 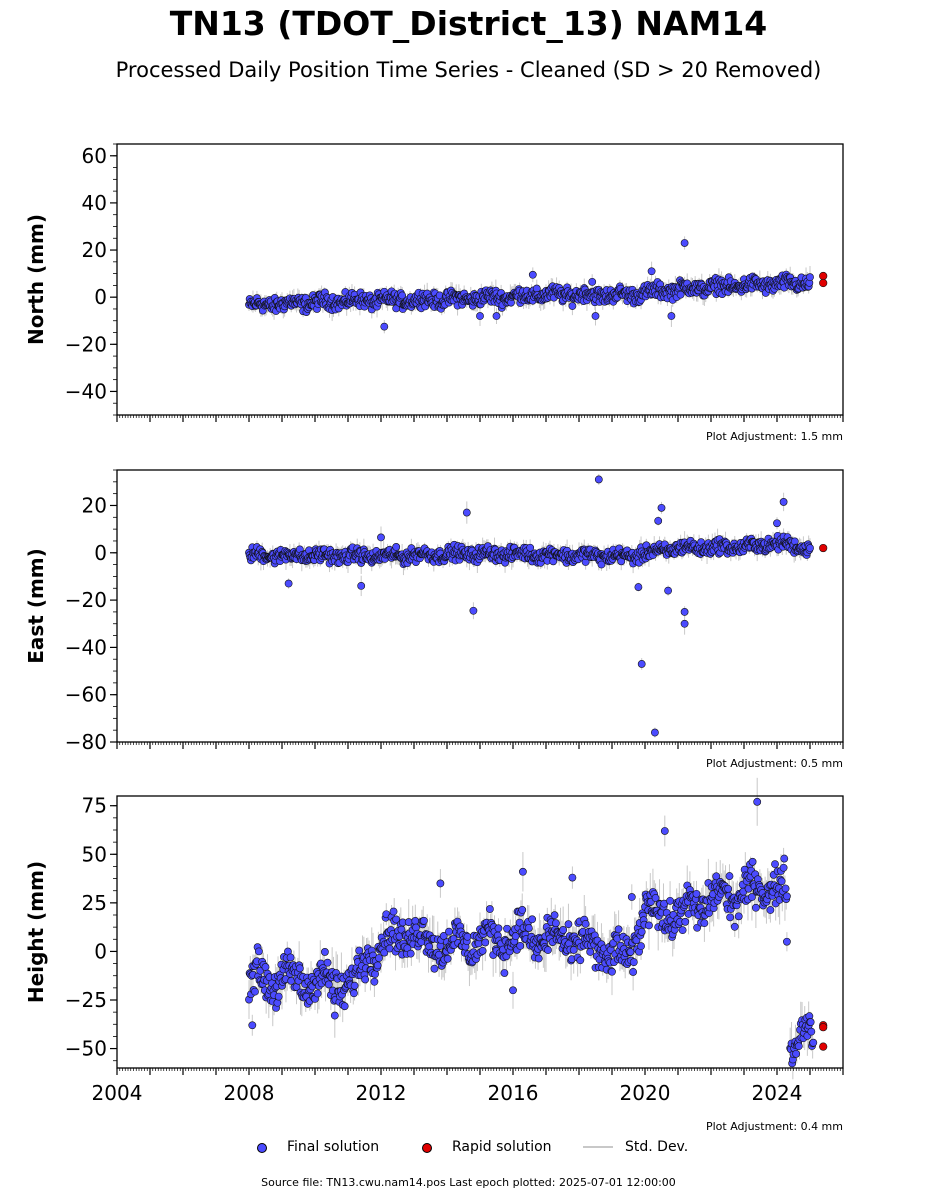 I want to click on y-tick-label: −80, so click(x=86, y=742).